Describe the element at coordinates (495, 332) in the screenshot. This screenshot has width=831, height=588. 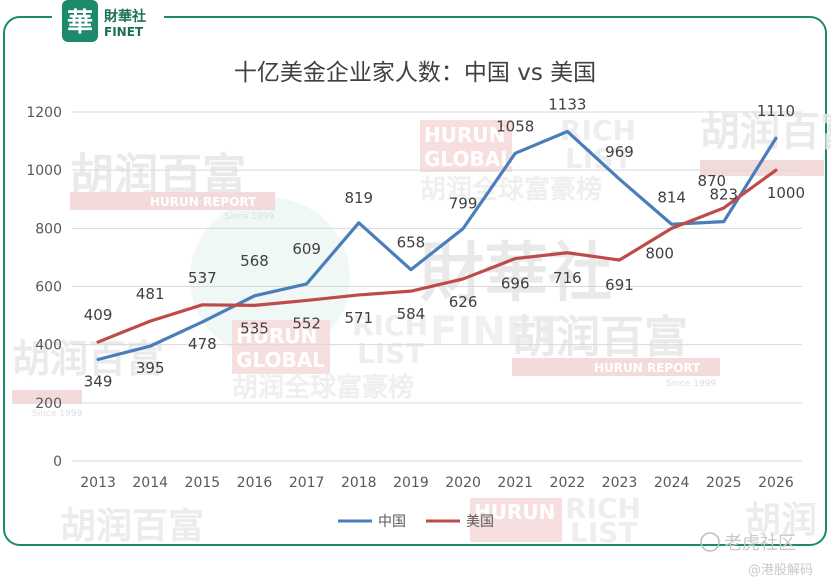
I see `watermark-finet-en: FINET` at that location.